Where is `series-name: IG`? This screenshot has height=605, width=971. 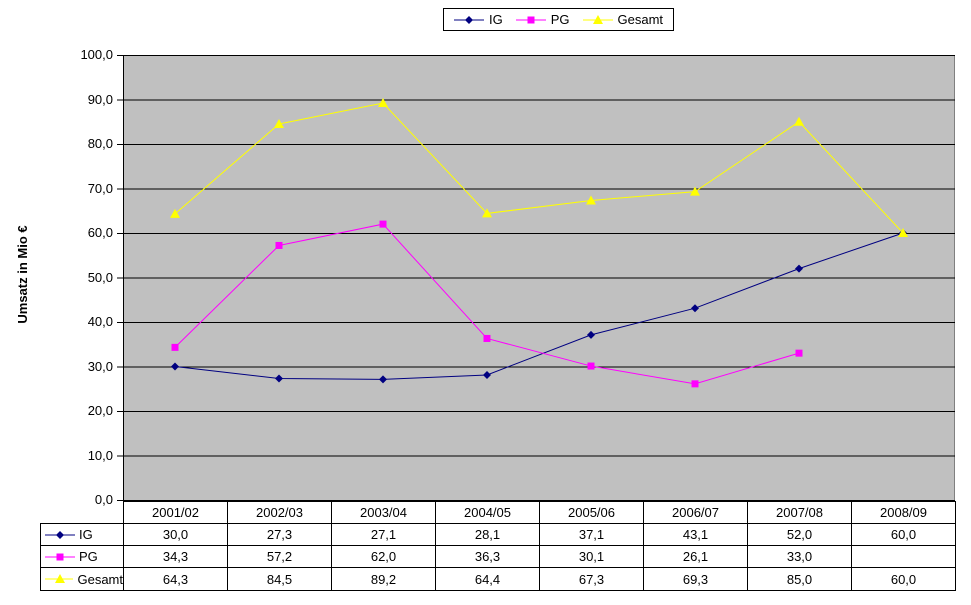
series-name: IG is located at coordinates (86, 534).